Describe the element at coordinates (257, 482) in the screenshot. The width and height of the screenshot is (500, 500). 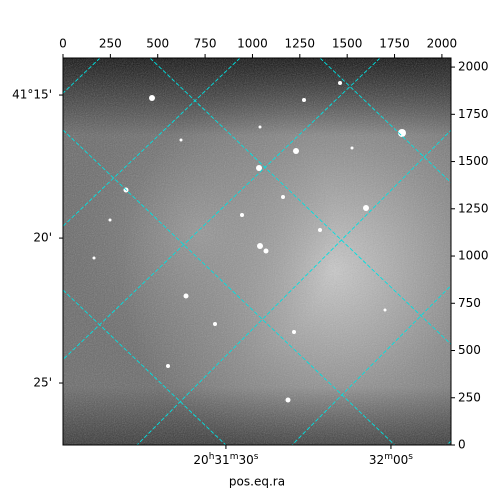
I see `x-axis-label: pos.eq.ra` at that location.